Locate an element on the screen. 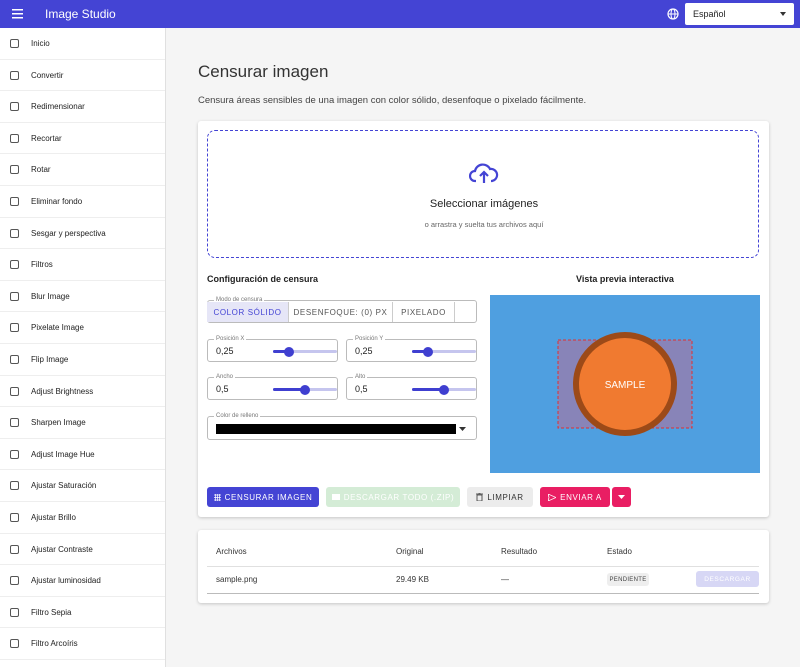 The image size is (800, 667). censor-button: CENSURAR IMAGEN is located at coordinates (263, 497).